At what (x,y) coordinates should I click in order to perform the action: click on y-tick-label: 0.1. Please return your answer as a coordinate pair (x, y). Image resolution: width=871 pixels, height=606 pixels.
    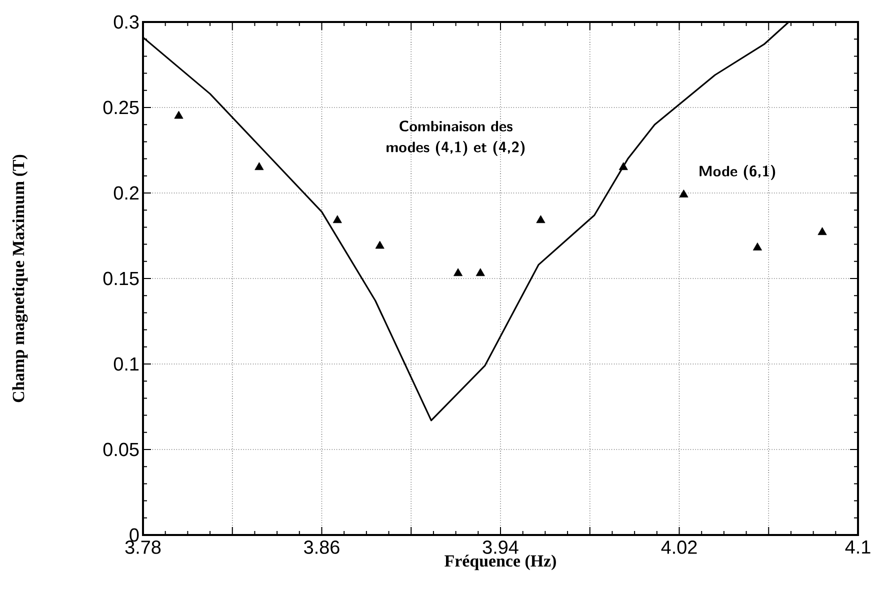
    Looking at the image, I should click on (126, 364).